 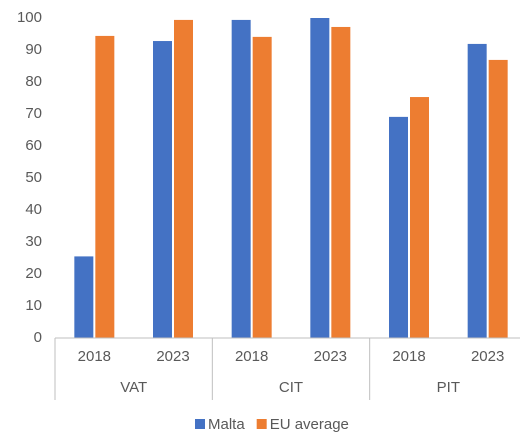 I want to click on legend-label: Malta, so click(x=226, y=424).